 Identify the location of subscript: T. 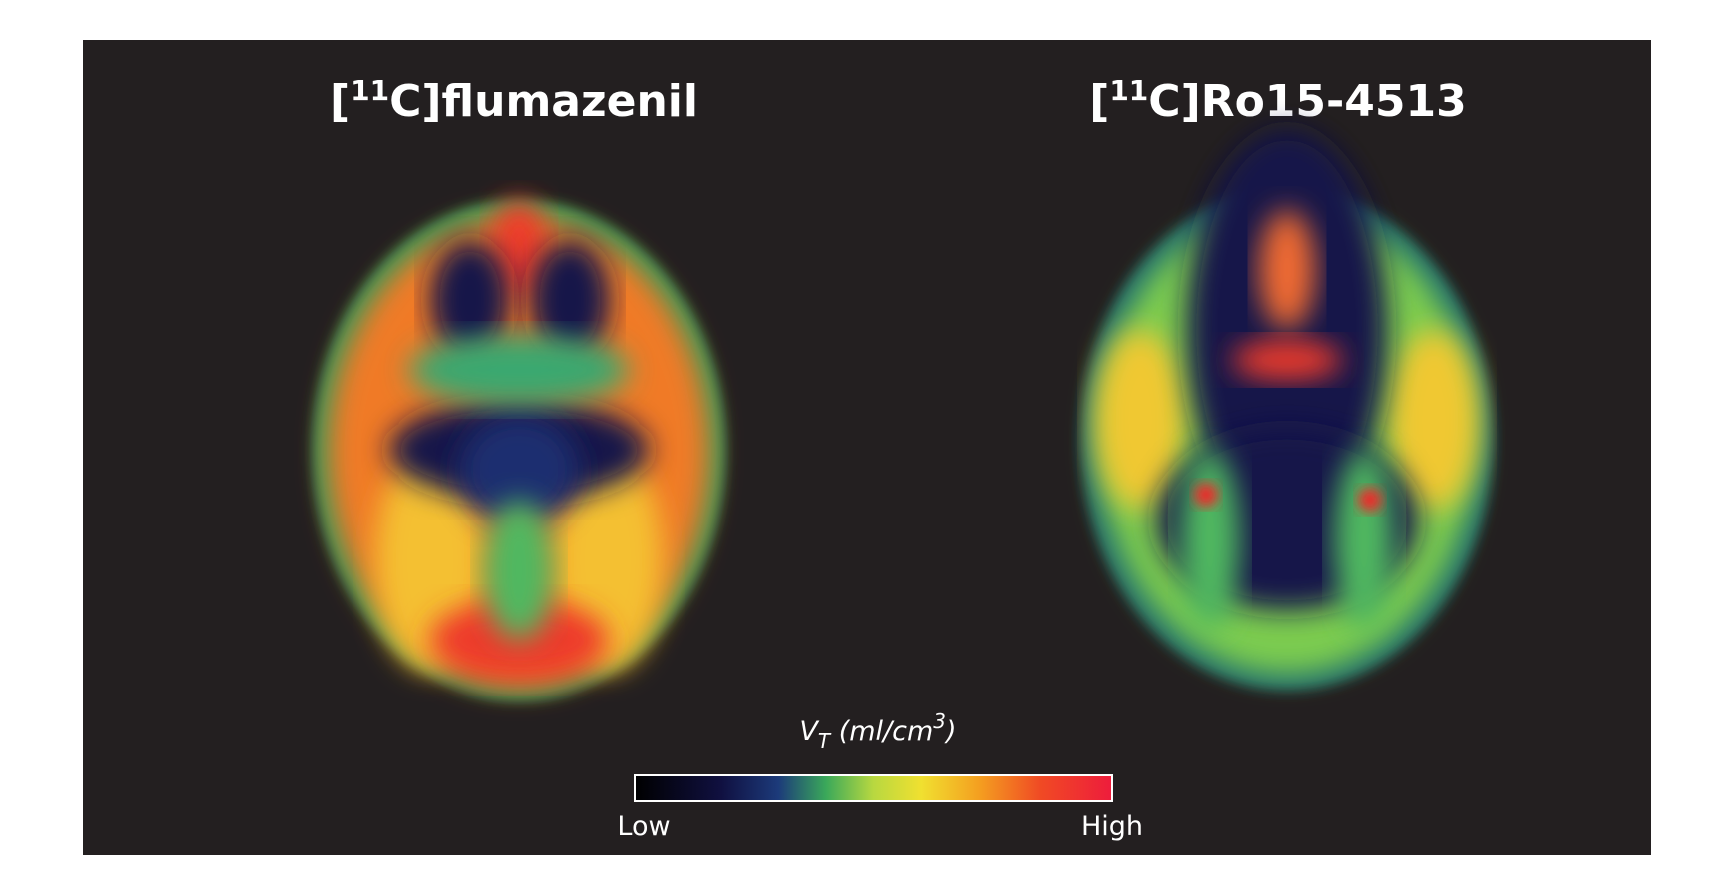
(825, 741).